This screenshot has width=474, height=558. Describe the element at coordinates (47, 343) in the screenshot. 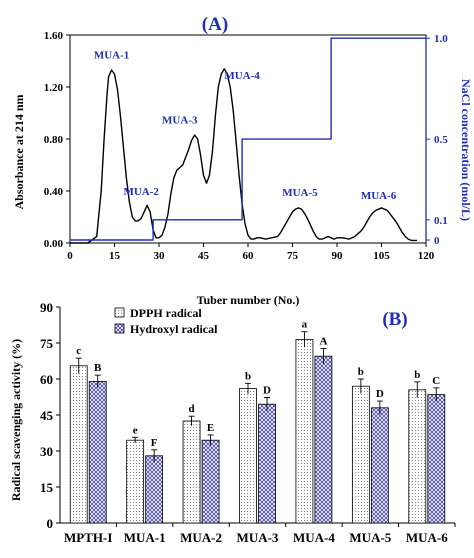

I see `y-tick-label: 75` at that location.